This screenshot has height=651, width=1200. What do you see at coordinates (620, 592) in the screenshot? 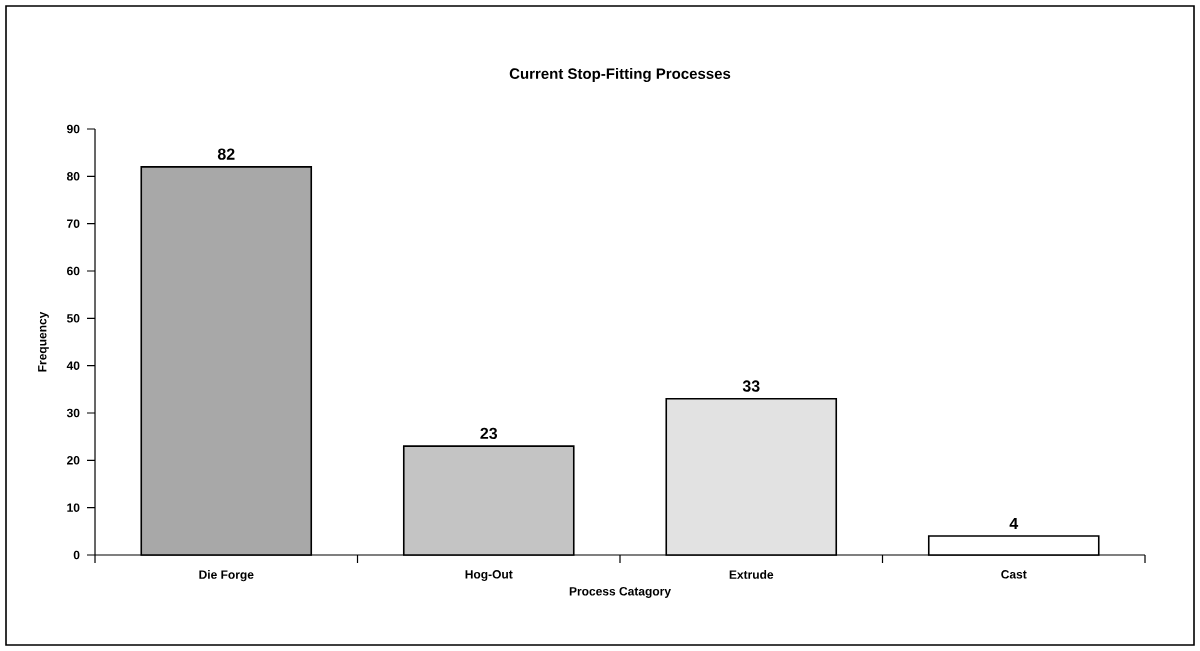
I see `x-axis-title: Process Catagory` at bounding box center [620, 592].